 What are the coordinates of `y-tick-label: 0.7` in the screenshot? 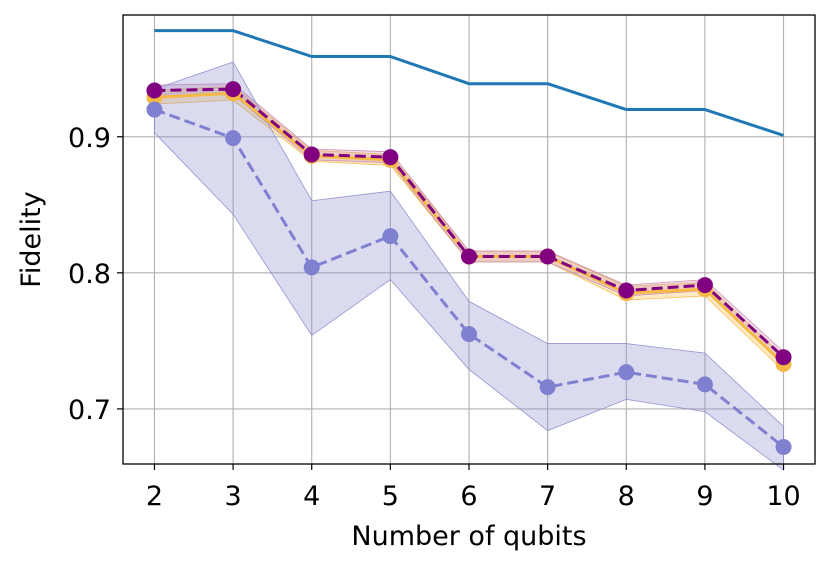 It's located at (89, 410).